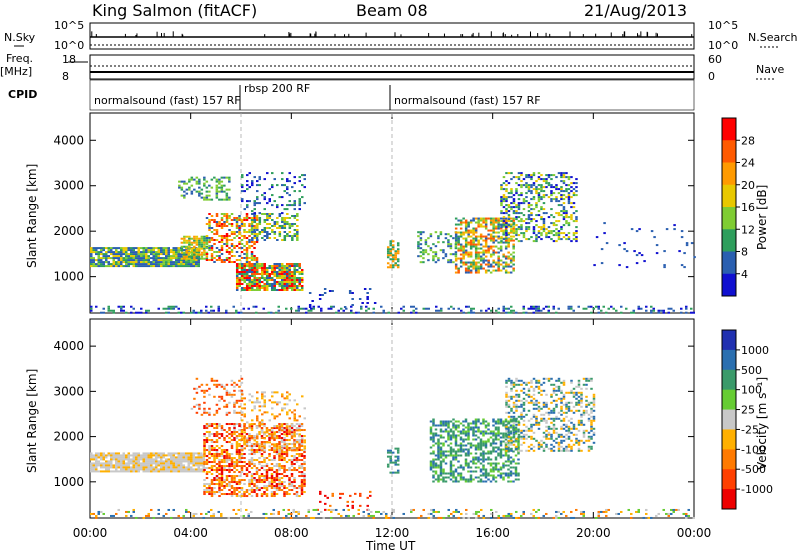 The image size is (800, 554). I want to click on power-panel-ytick-label: 2000, so click(68, 231).